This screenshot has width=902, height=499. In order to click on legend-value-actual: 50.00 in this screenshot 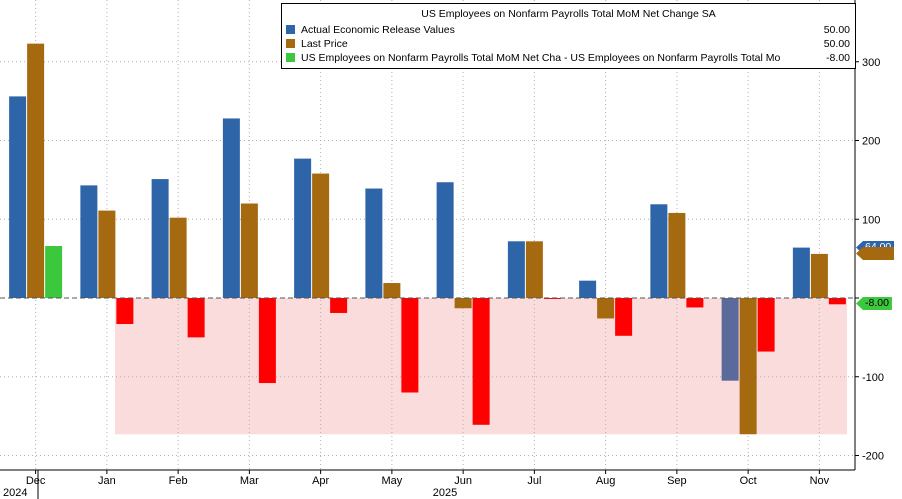, I will do `click(836, 29)`.